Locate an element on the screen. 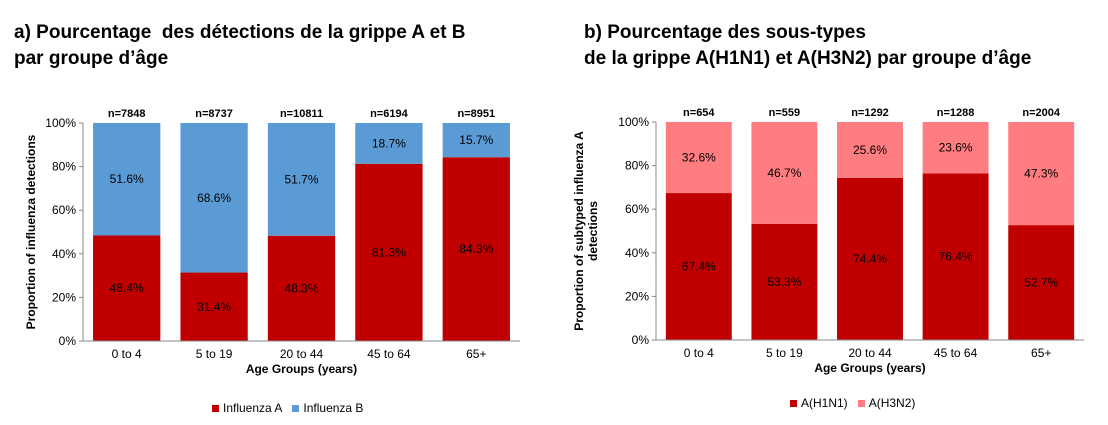 The width and height of the screenshot is (1108, 425). chart-b-n-label: n=2004 is located at coordinates (1041, 113).